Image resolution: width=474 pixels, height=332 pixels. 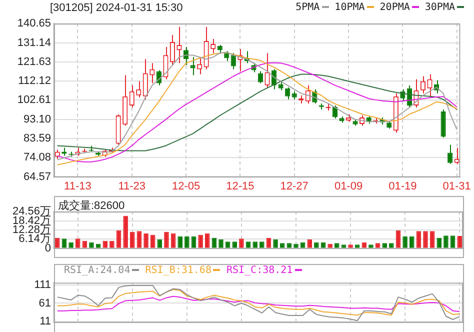 What do you see at coordinates (259, 270) in the screenshot?
I see `legend-label: RSI_C:38.21` at bounding box center [259, 270].